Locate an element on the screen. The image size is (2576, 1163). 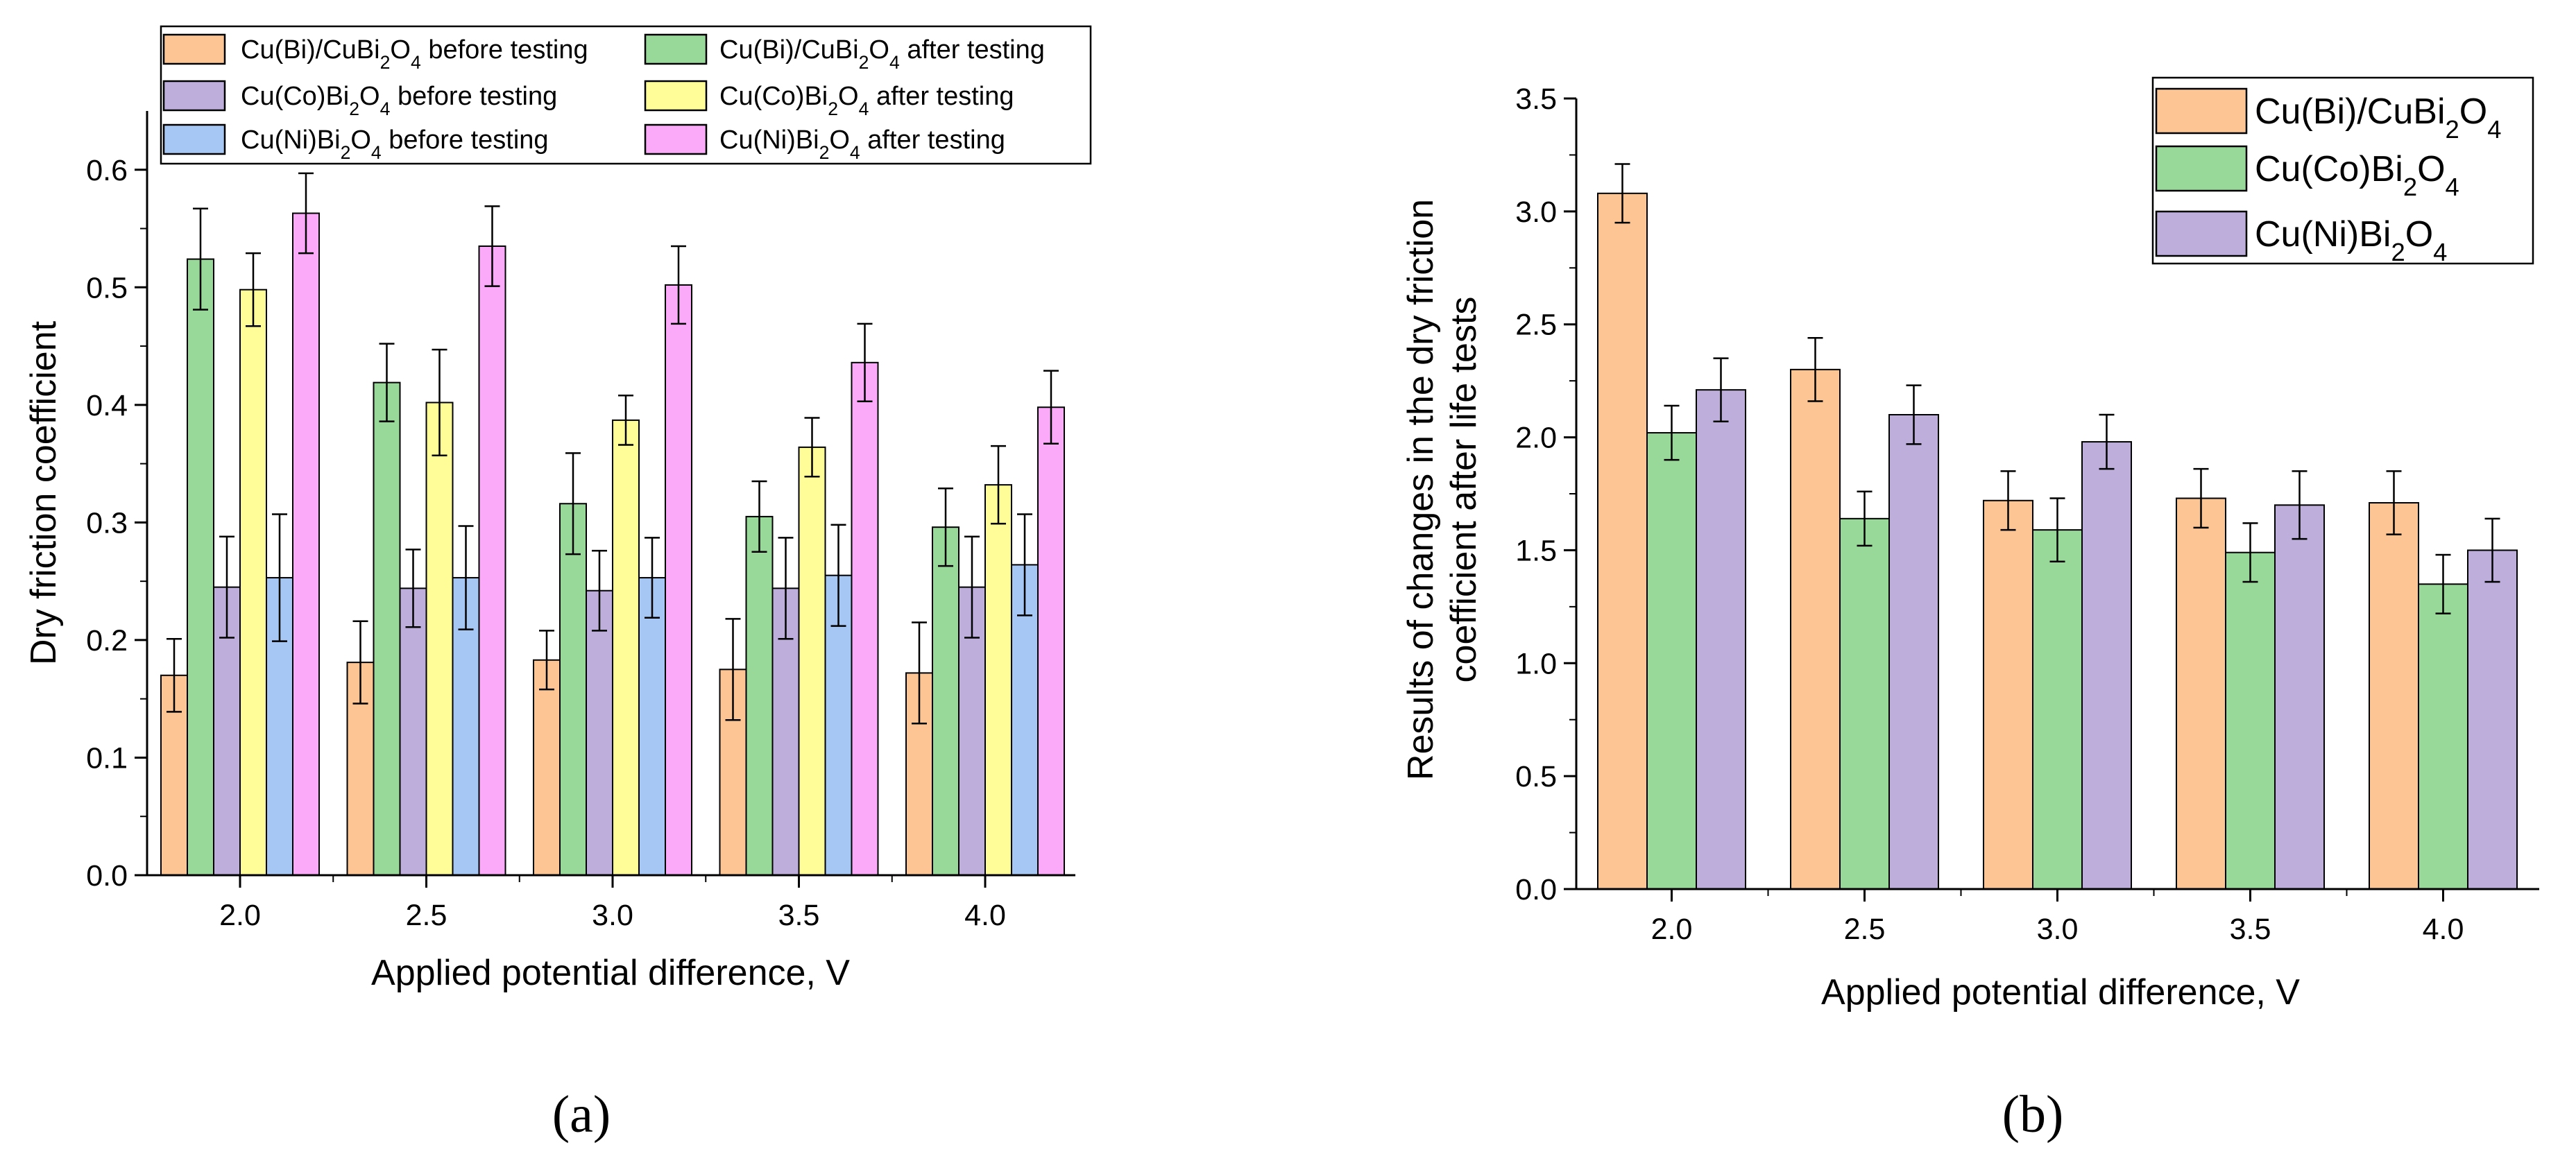
panel-a-legend-label-3: Cu(Co)Bi2O4 after testing is located at coordinates (866, 100).